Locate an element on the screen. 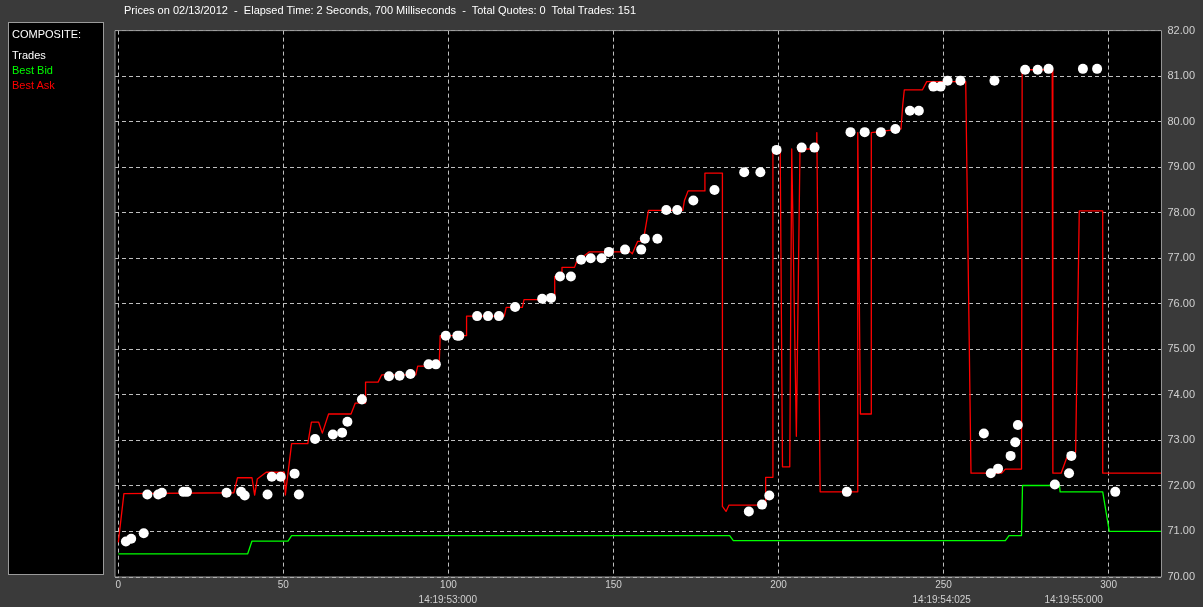 The height and width of the screenshot is (607, 1203). y-tick-label: 77.00 is located at coordinates (1181, 257).